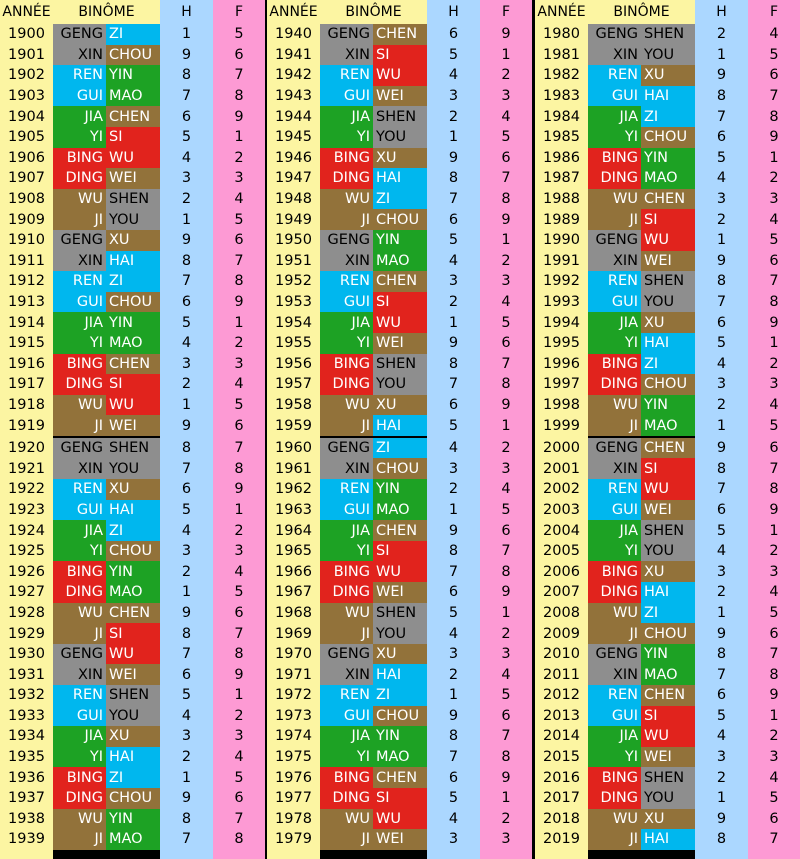 Image resolution: width=800 pixels, height=859 pixels. I want to click on year-cell: 2008, so click(561, 612).